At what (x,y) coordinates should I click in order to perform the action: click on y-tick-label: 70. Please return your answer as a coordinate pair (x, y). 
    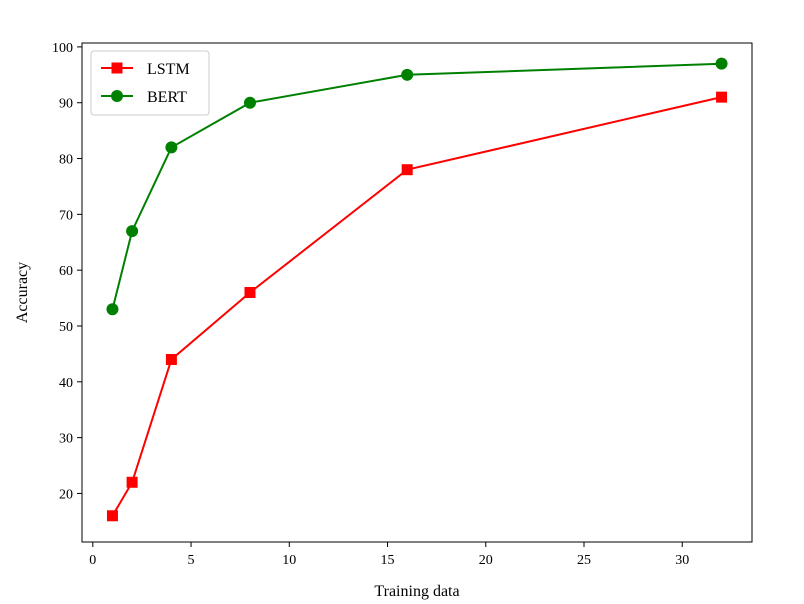
    Looking at the image, I should click on (66, 215).